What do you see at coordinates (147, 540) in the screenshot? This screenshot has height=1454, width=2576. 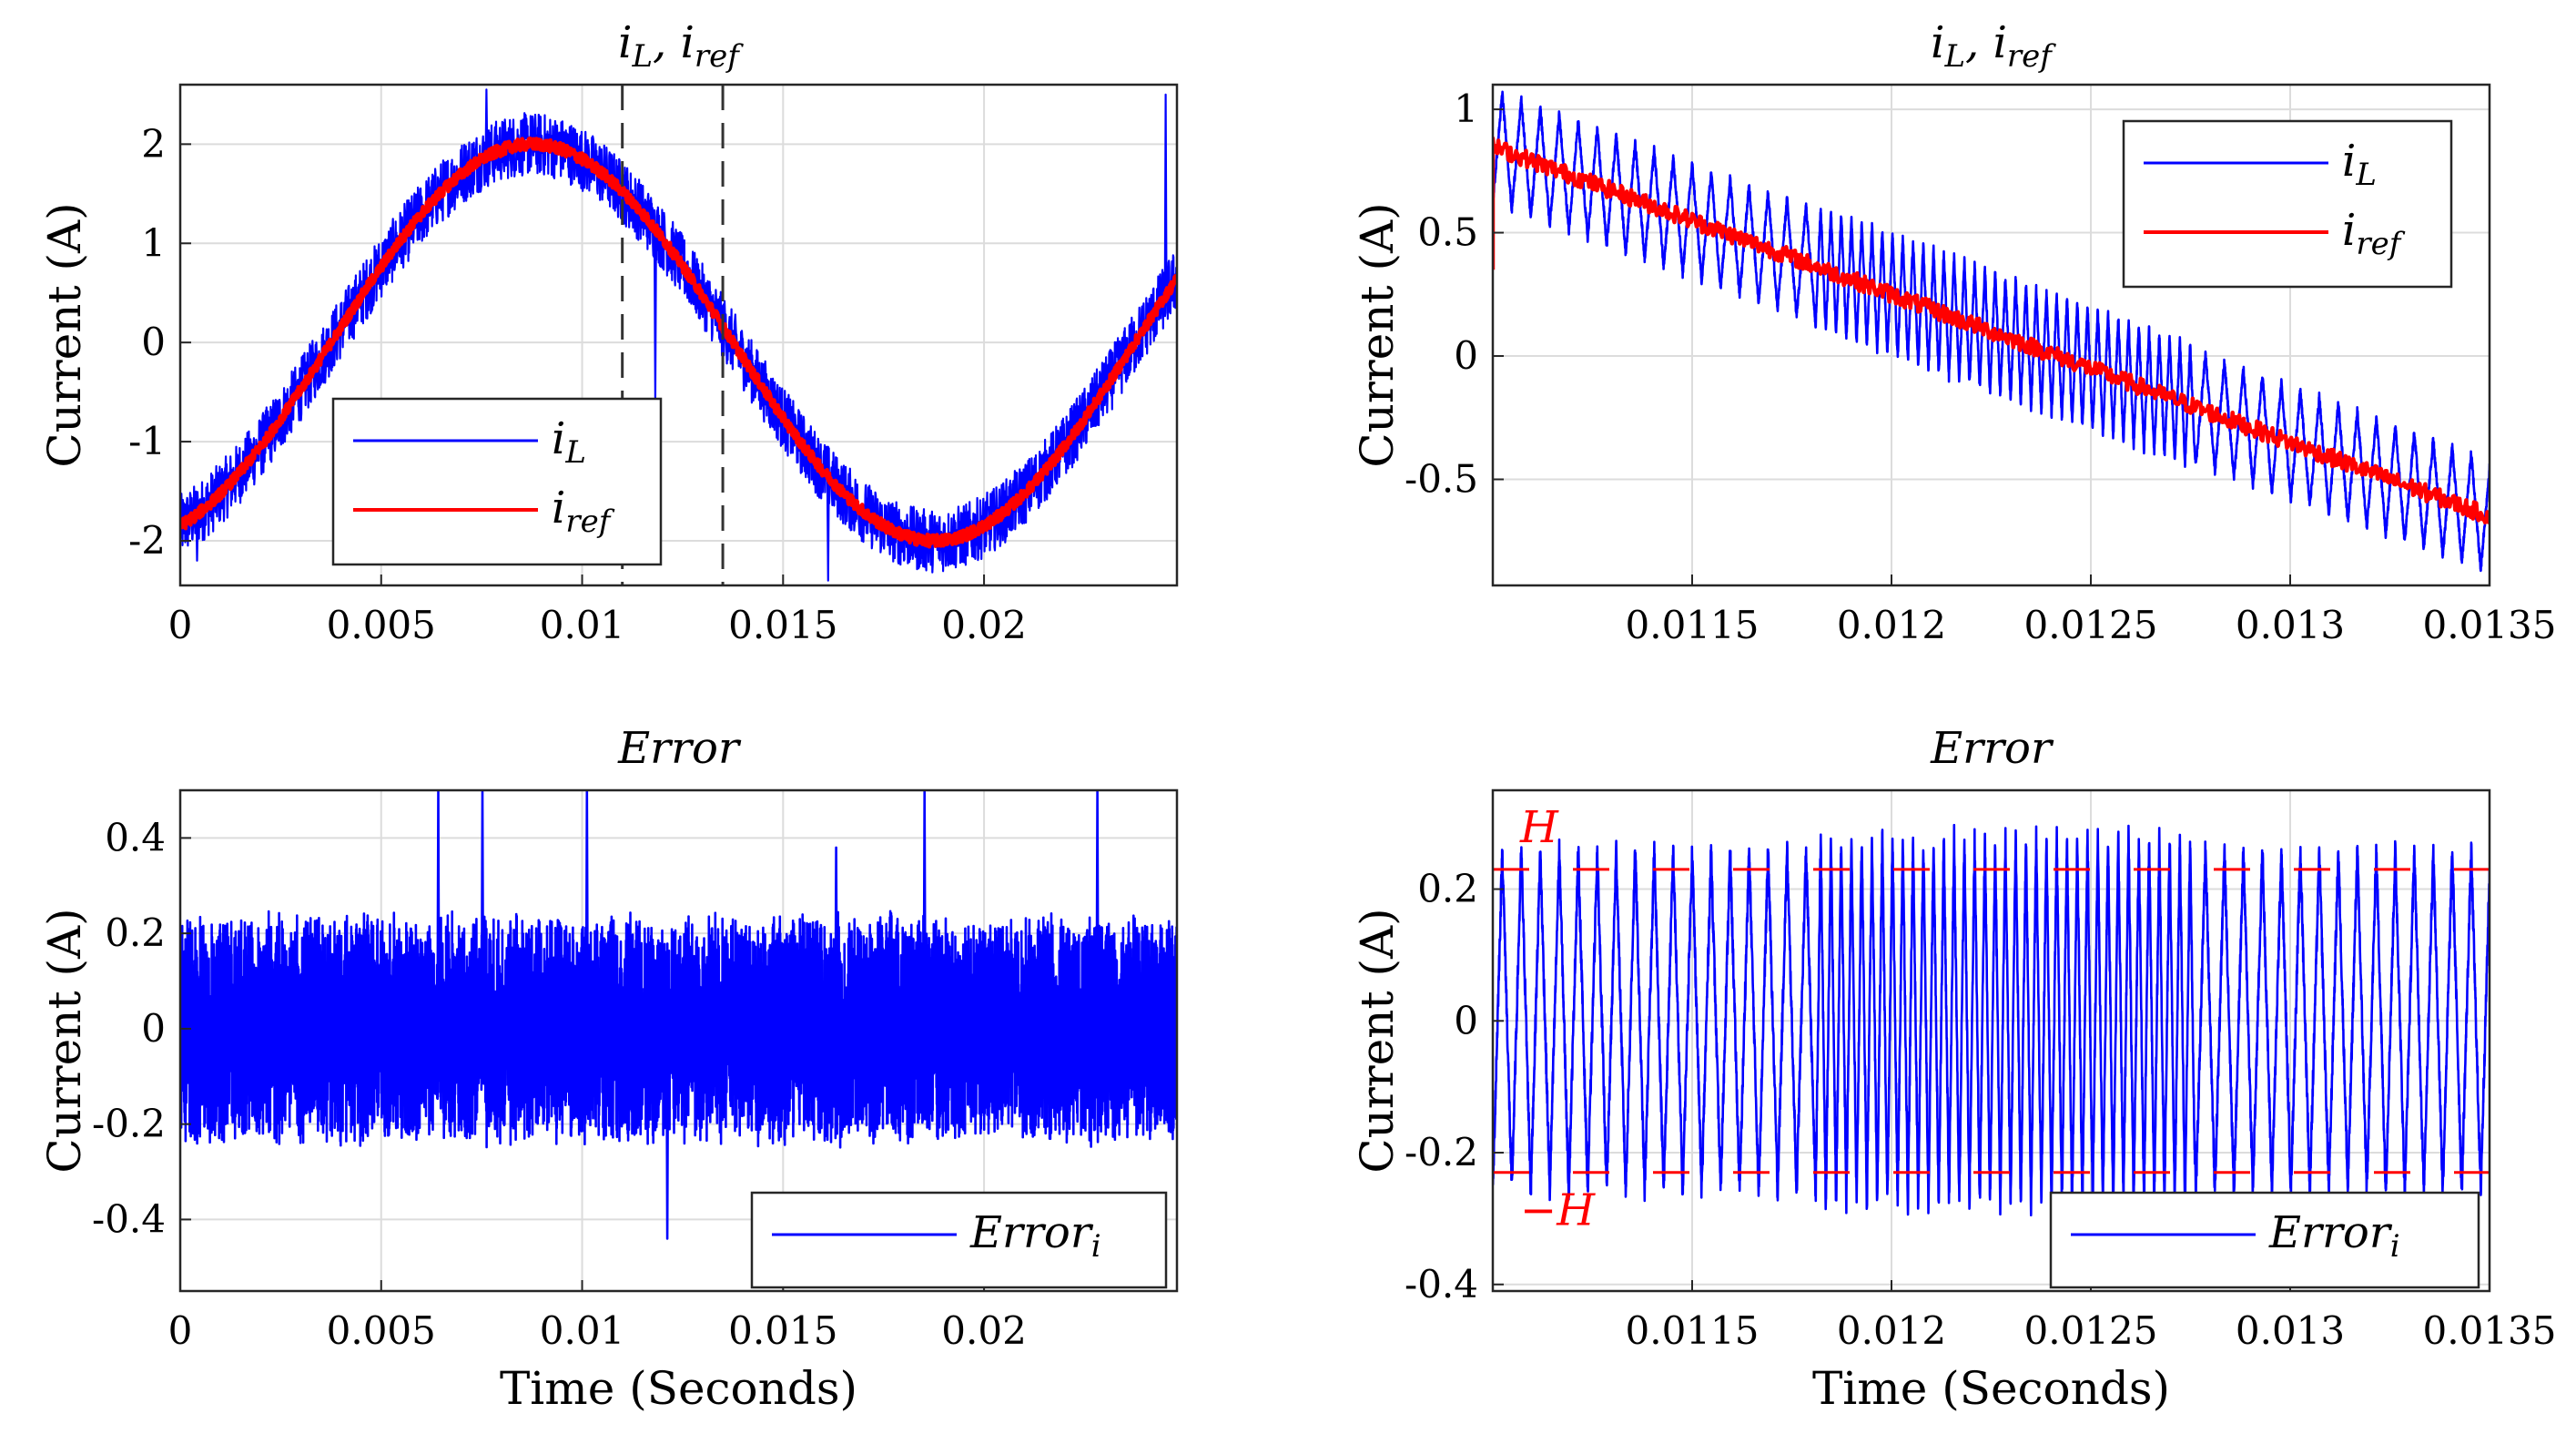 I see `y-tick-label: -2` at bounding box center [147, 540].